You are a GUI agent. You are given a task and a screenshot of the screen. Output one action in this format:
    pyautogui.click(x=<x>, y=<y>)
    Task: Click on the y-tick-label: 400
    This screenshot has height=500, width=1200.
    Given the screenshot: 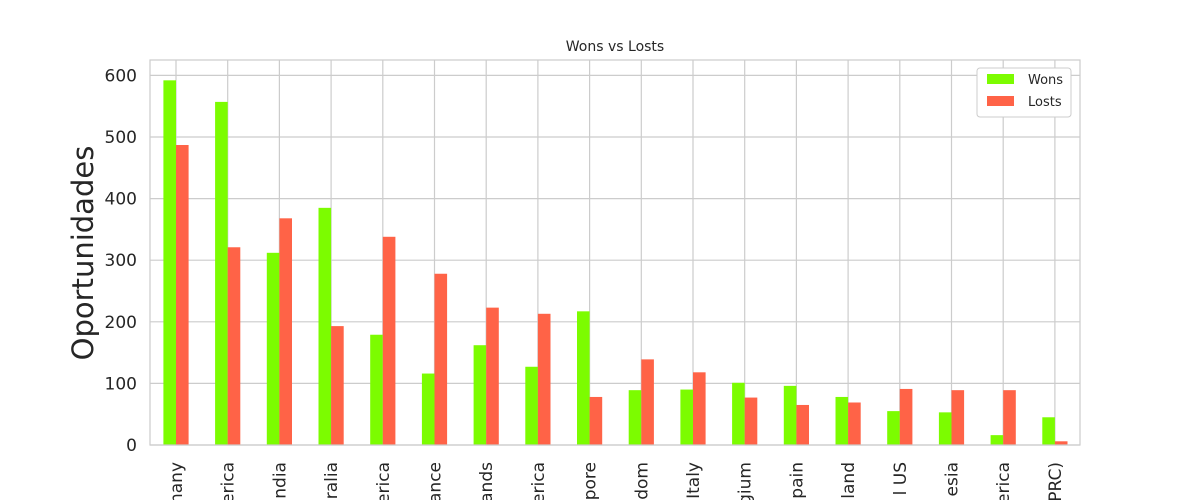 What is the action you would take?
    pyautogui.click(x=121, y=200)
    